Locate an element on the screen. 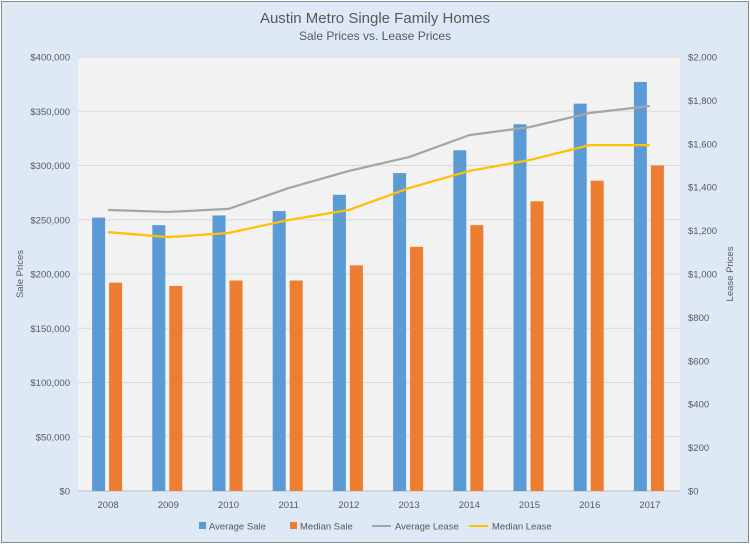 This screenshot has width=750, height=544. x-tick-label: 2010 is located at coordinates (228, 505).